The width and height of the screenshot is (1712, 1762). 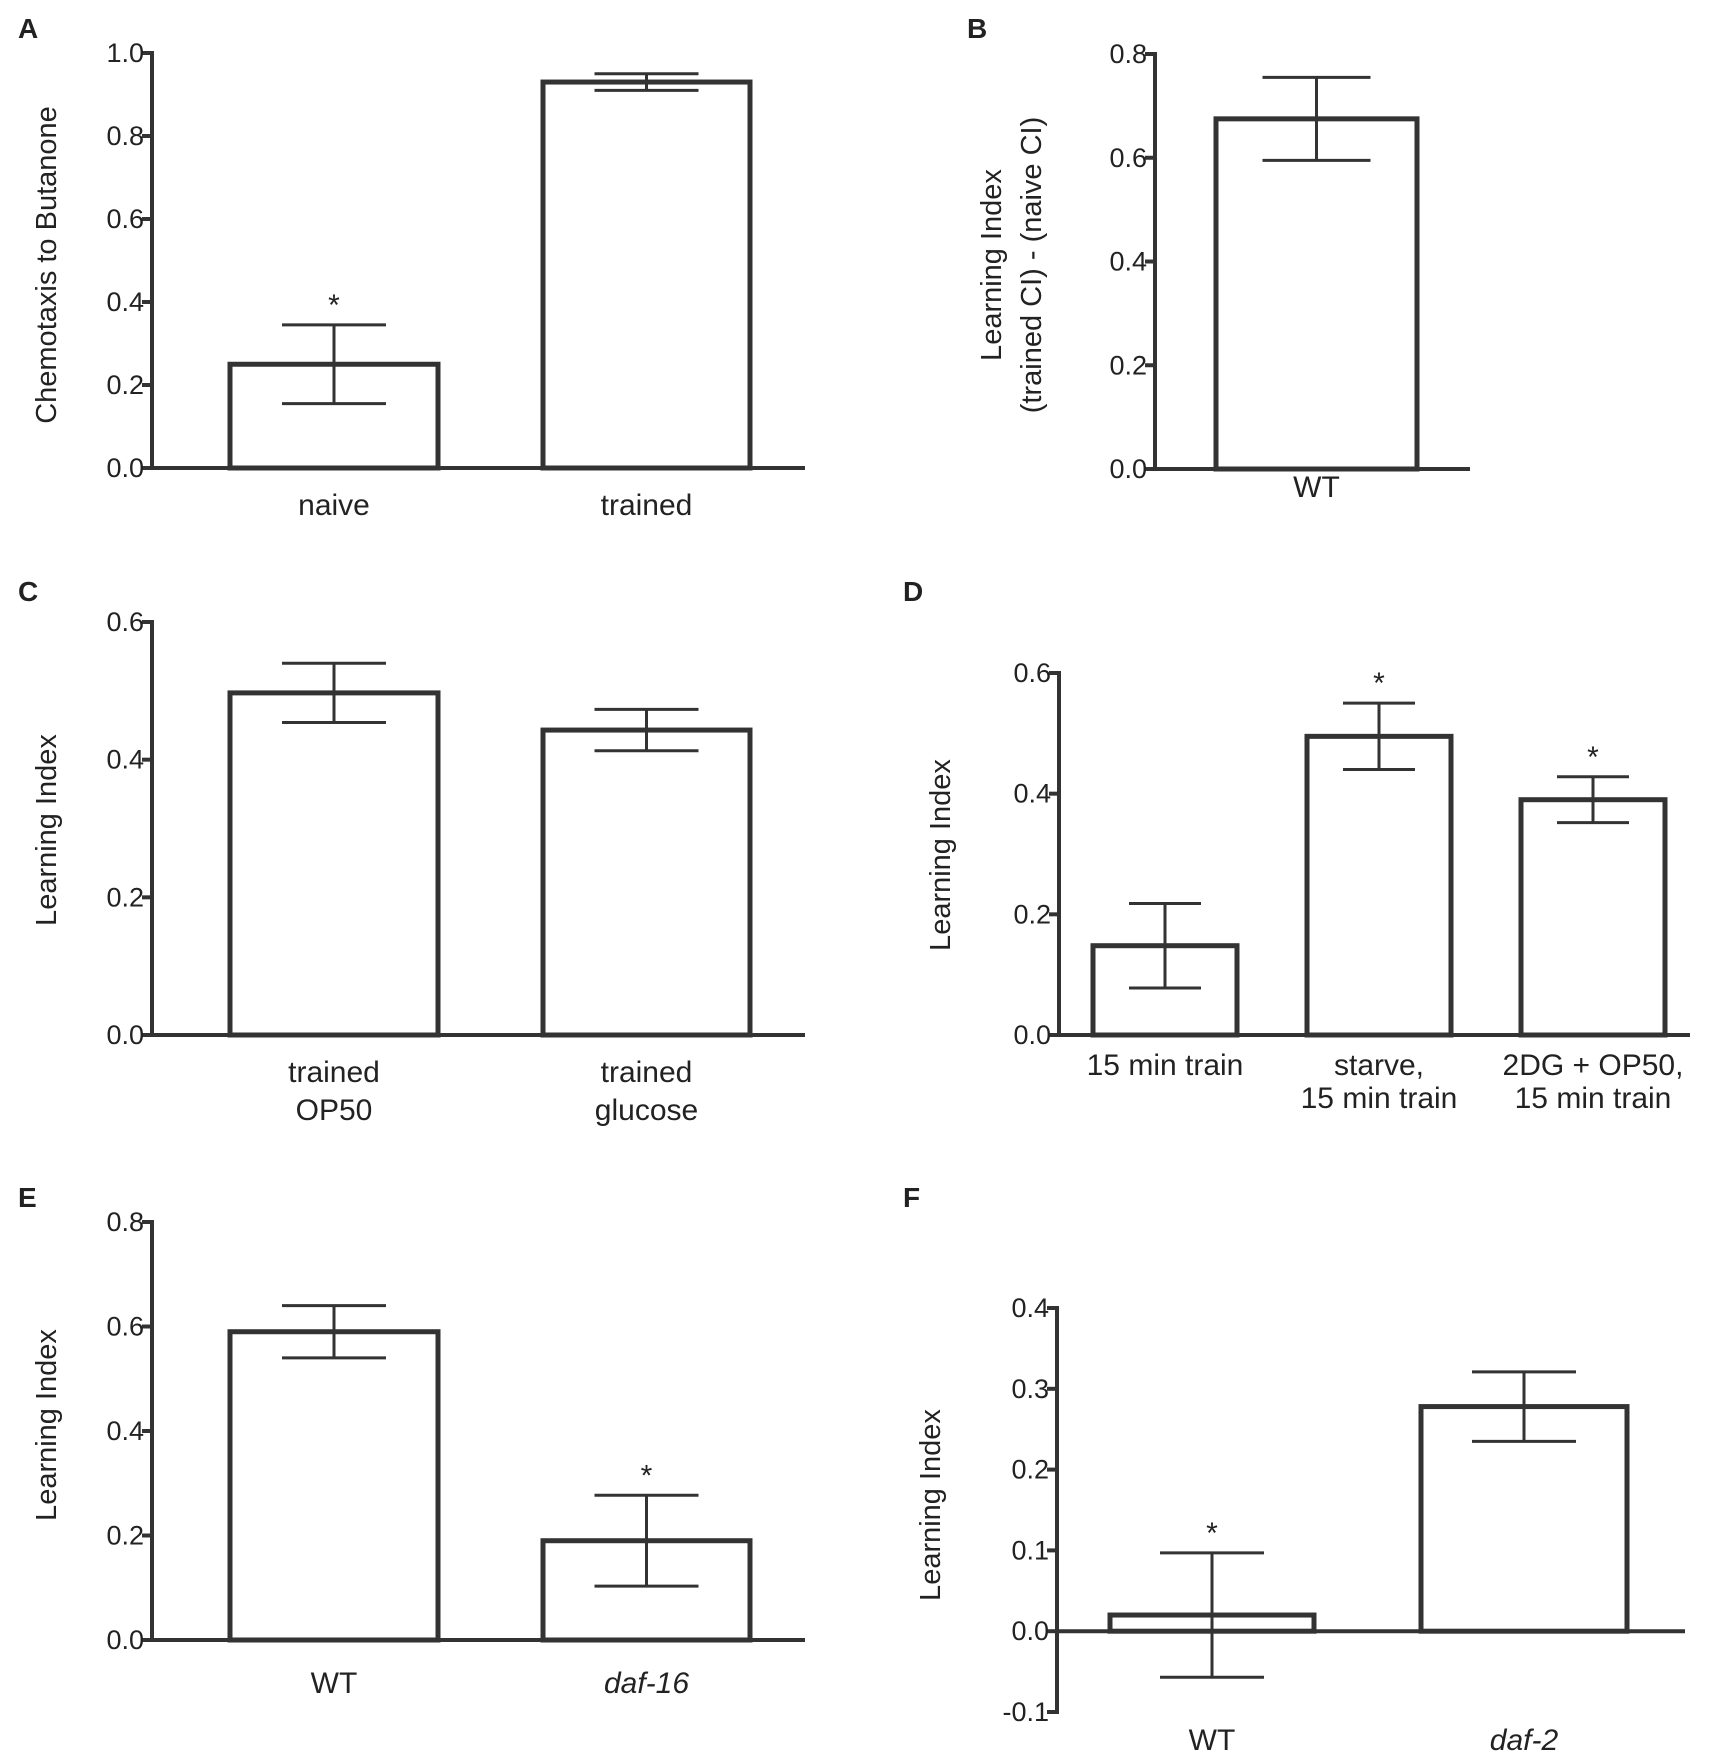 What do you see at coordinates (977, 28) in the screenshot?
I see `panel-letter: B` at bounding box center [977, 28].